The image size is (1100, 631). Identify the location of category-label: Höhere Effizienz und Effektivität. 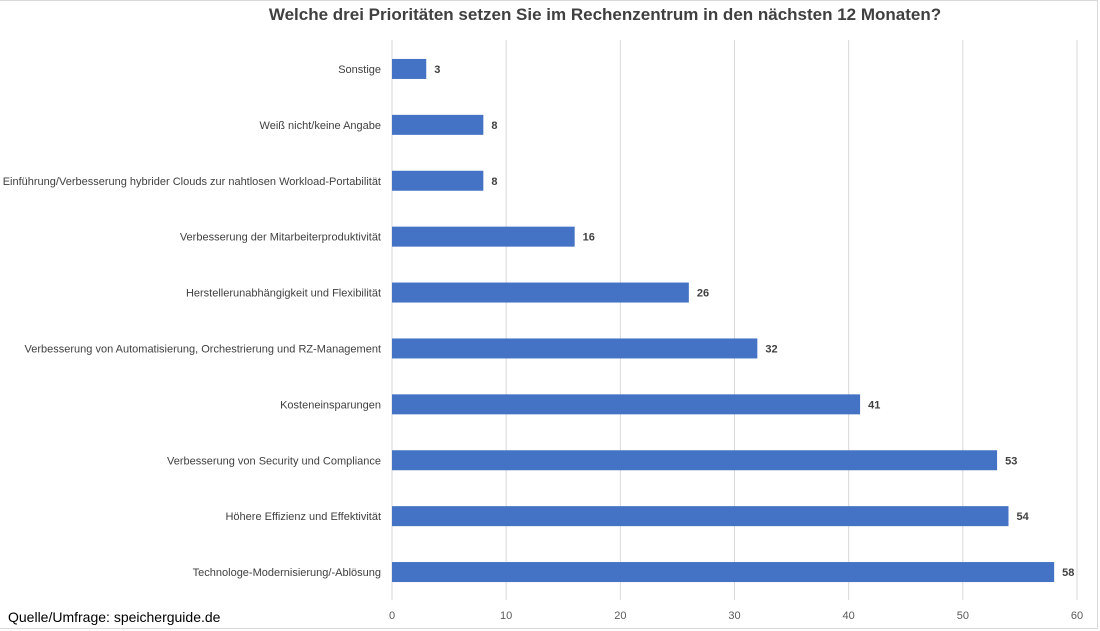
(303, 517).